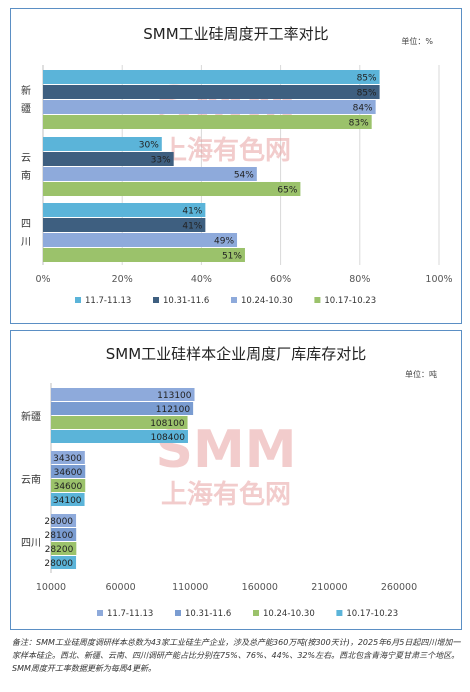 The image size is (470, 692). Describe the element at coordinates (359, 279) in the screenshot. I see `x-tick-label: 80%` at that location.